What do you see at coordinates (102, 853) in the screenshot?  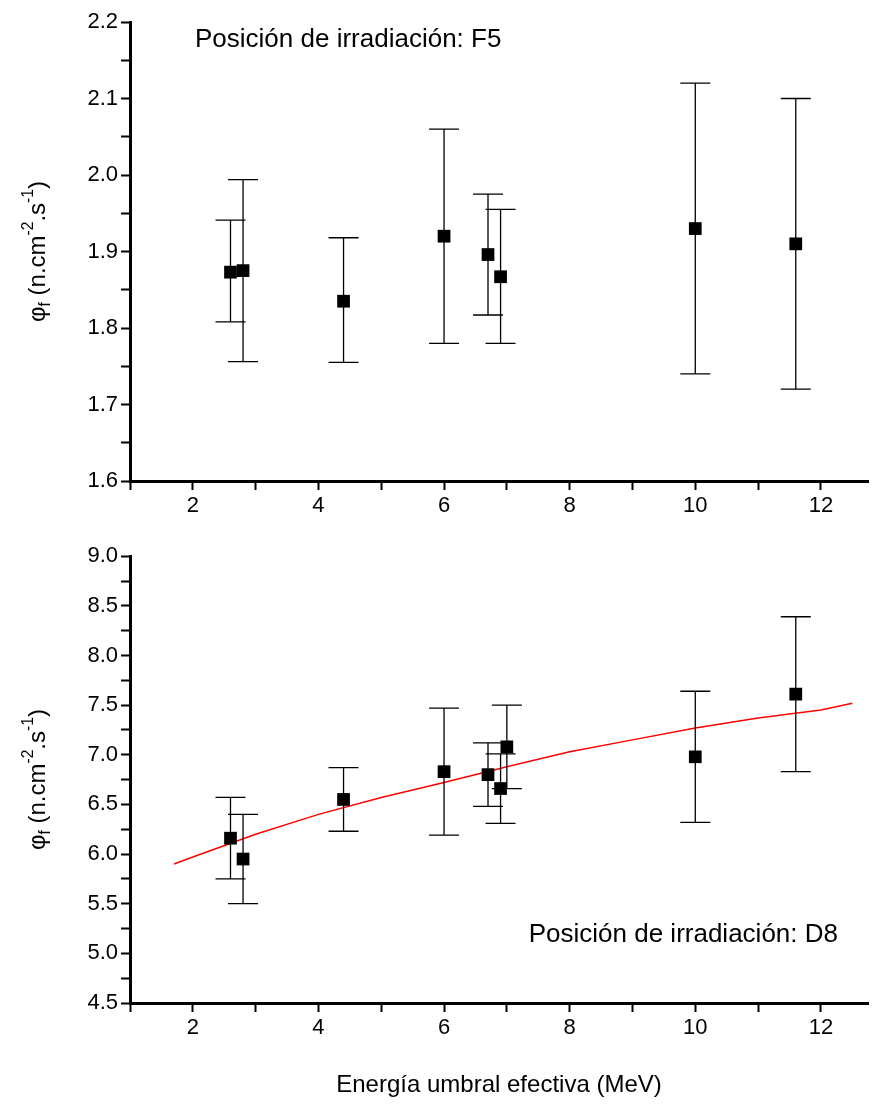 I see `y-tick-label: 6.0` at bounding box center [102, 853].